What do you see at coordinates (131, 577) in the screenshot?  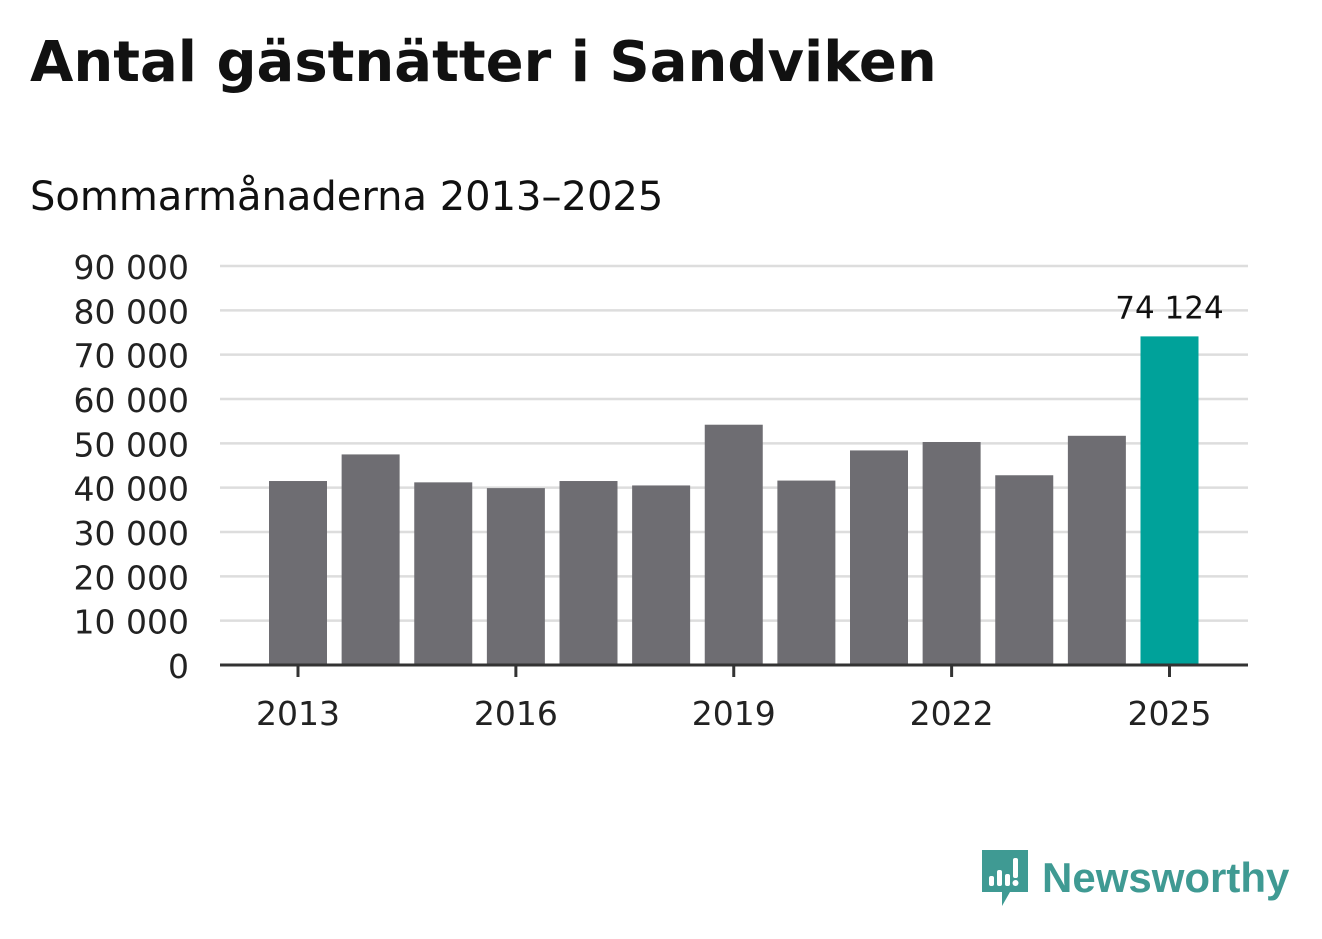 I see `y-tick-label: 20 000` at bounding box center [131, 577].